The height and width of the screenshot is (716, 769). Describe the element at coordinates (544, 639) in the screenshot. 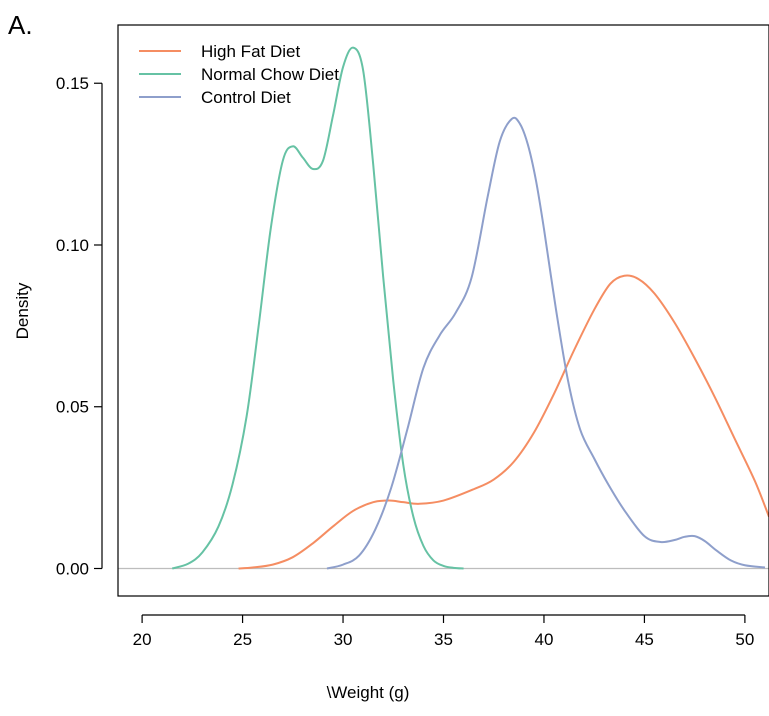

I see `x-tick-label: 40` at that location.